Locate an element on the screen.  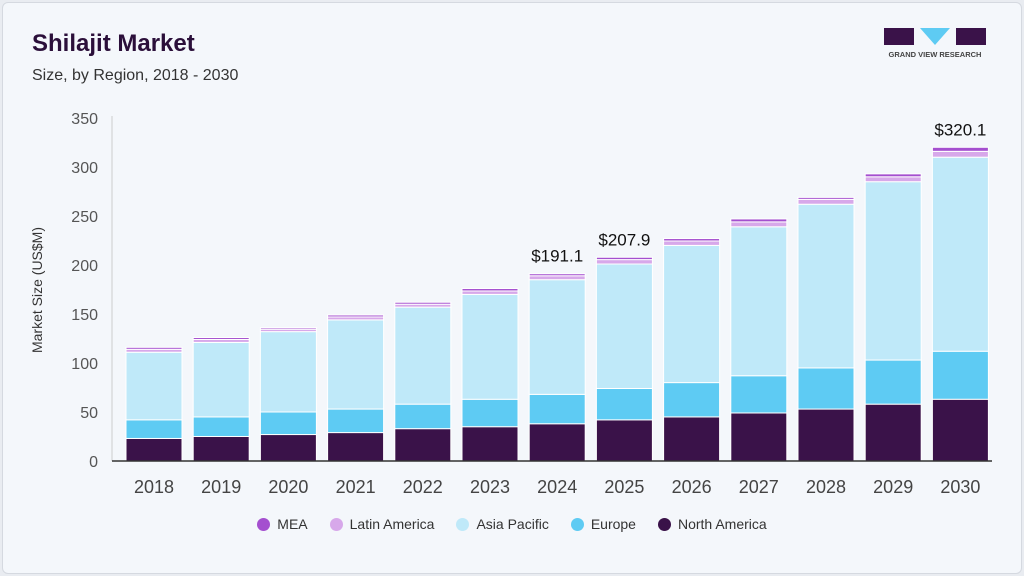
y-tick-label: 300 is located at coordinates (84, 168).